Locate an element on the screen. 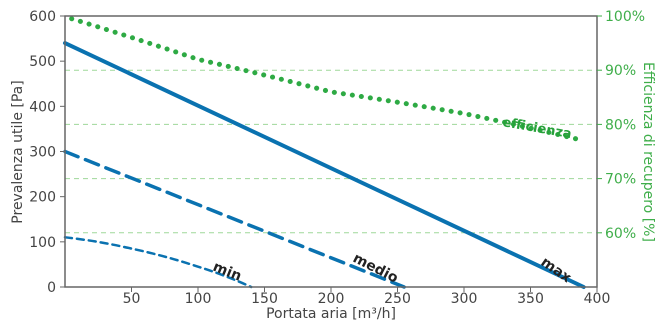 This screenshot has width=657, height=325. y-tick-label: 500 is located at coordinates (42, 62).